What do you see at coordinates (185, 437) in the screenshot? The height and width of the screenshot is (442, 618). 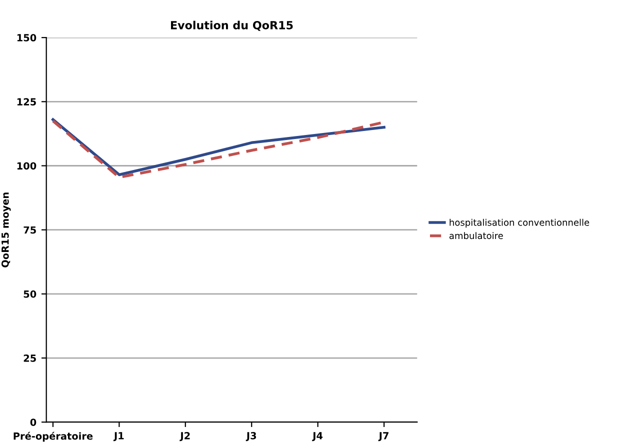 I see `x-tick-label: J2` at bounding box center [185, 437].